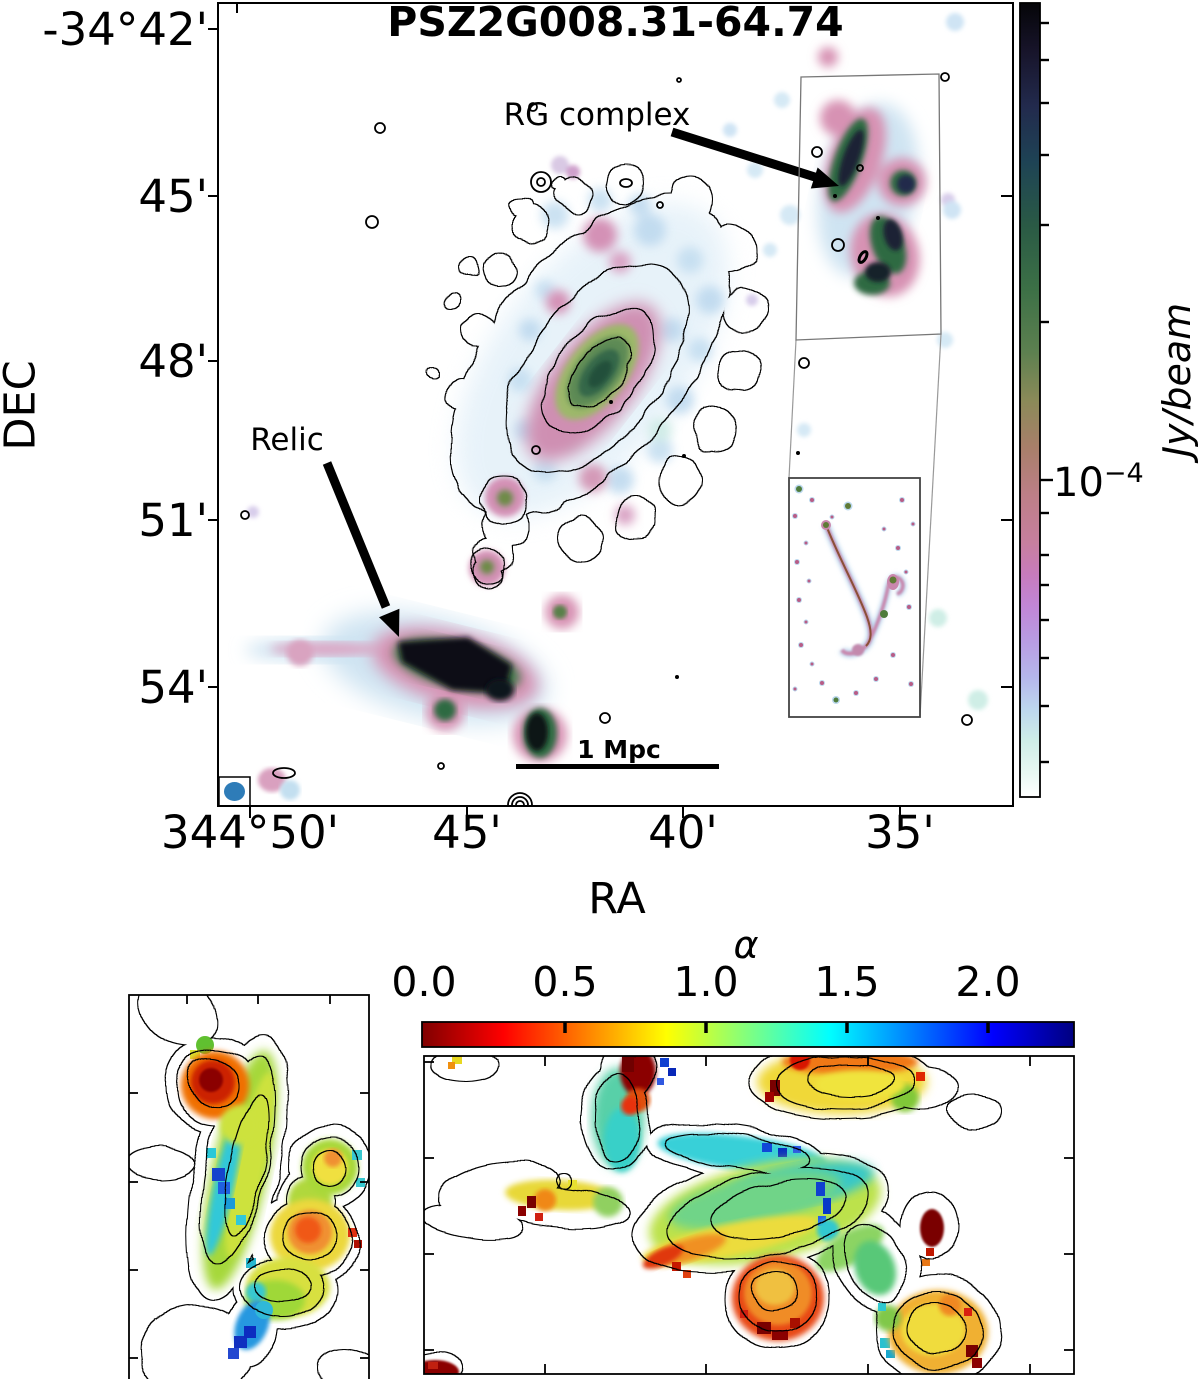 This screenshot has height=1379, width=1200. What do you see at coordinates (847, 982) in the screenshot?
I see `alpha-tick-3: 1.5` at bounding box center [847, 982].